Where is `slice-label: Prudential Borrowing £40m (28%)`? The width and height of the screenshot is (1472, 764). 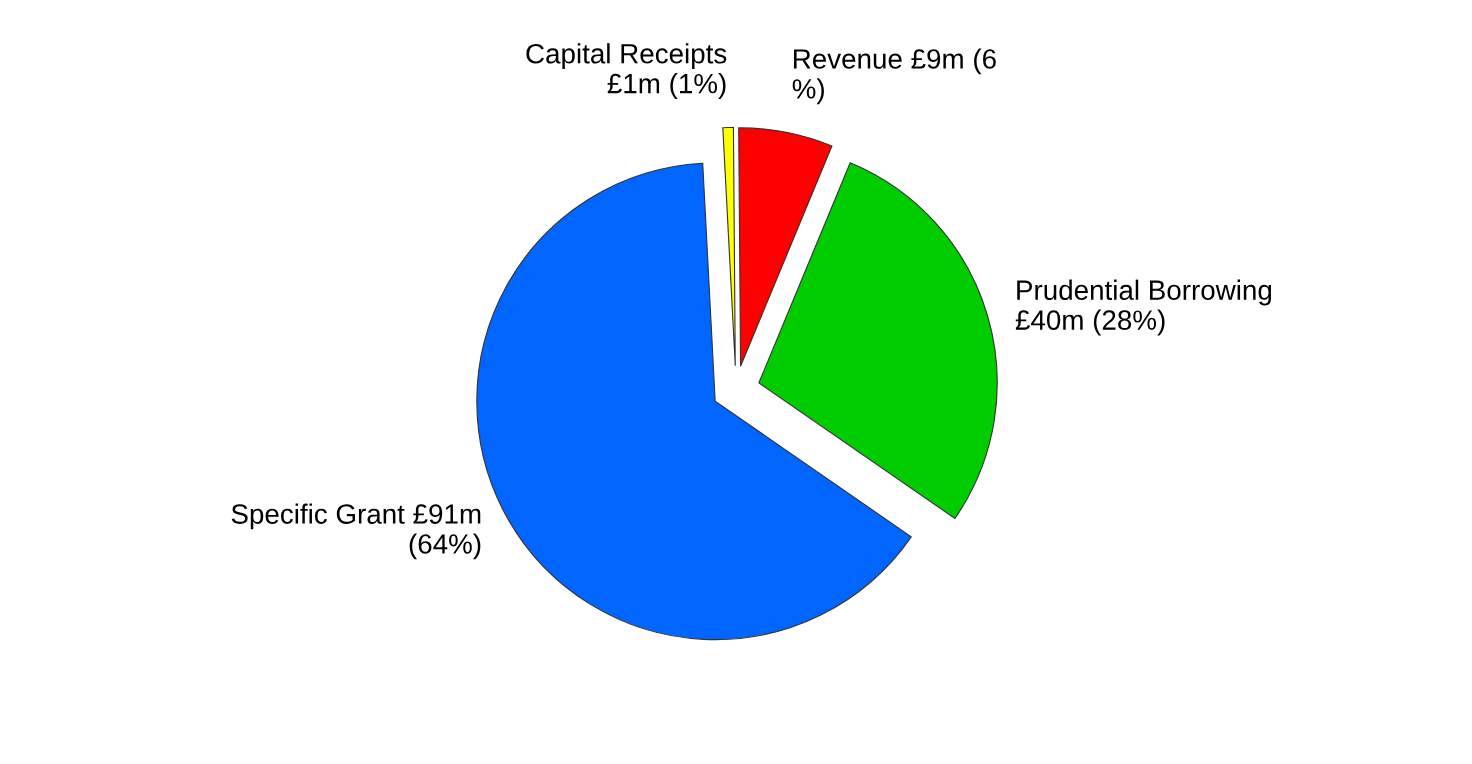 slice-label: Prudential Borrowing £40m (28%) is located at coordinates (1143, 307).